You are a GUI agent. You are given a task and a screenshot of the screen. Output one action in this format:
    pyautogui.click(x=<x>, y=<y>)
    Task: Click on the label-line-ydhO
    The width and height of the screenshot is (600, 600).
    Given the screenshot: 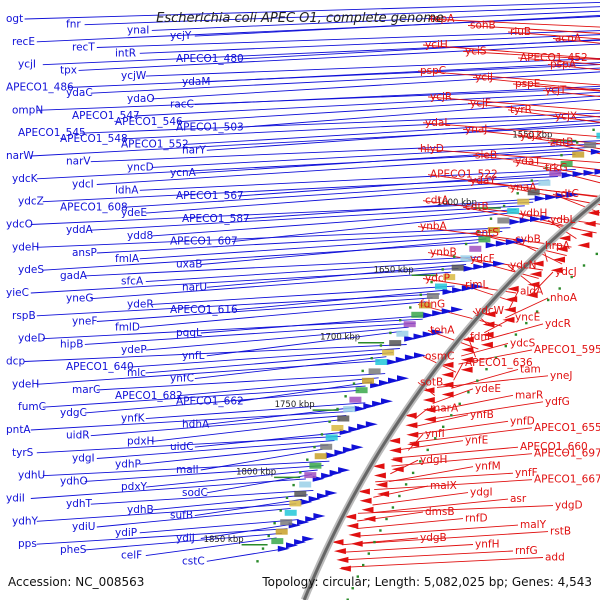 What is the action you would take?
    pyautogui.click(x=204, y=473)
    